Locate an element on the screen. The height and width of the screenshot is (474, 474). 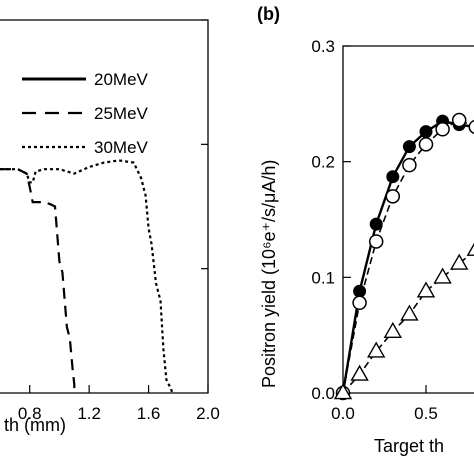
panel-a-x-tick-label: 1.2 is located at coordinates (89, 413).